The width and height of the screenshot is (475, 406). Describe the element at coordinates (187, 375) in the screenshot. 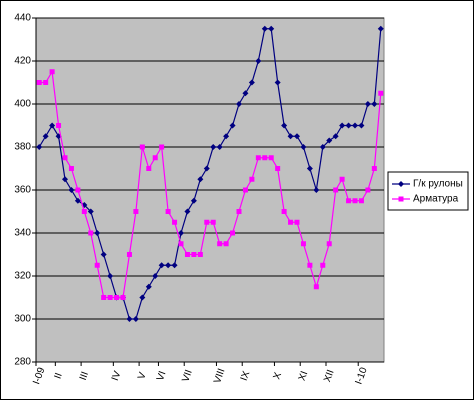

I see `x-tick-label: VII` at that location.